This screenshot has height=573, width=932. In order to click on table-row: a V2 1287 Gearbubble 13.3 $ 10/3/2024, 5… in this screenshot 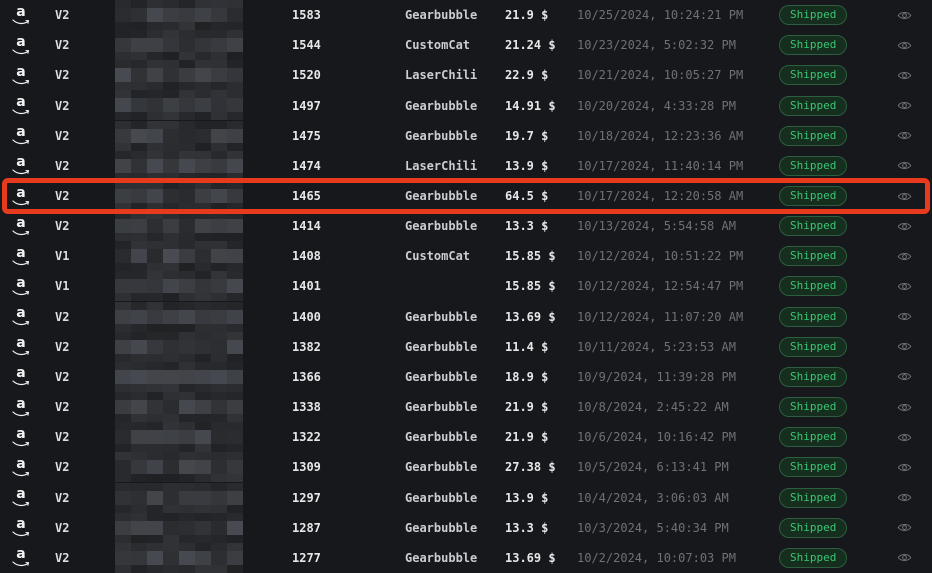, I will do `click(466, 527)`.